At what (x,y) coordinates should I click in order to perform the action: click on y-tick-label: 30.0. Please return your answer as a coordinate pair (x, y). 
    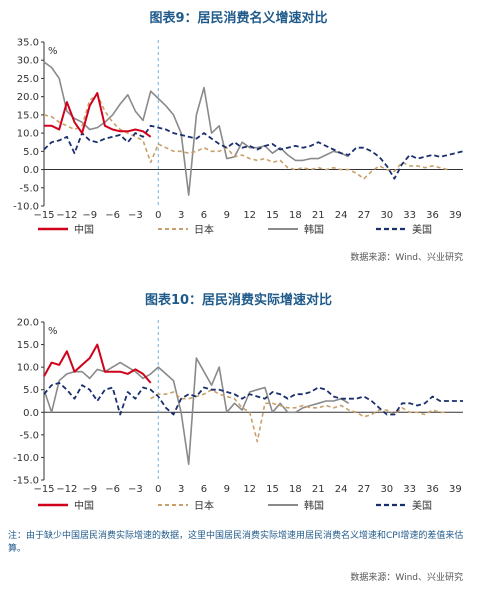
    Looking at the image, I should click on (28, 61).